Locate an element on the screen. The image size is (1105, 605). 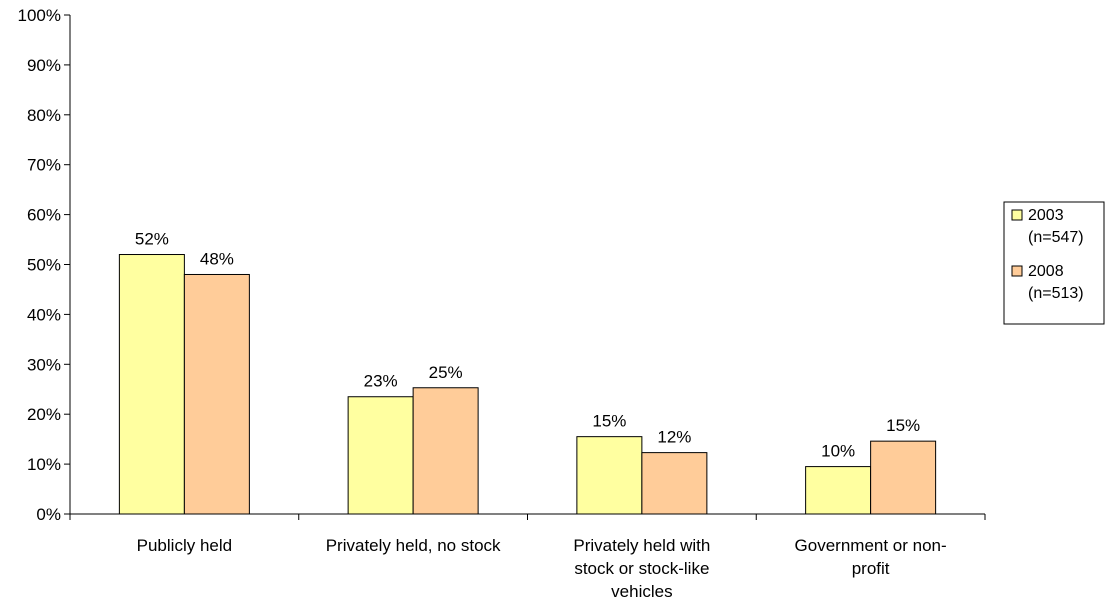
y-tick-label: 10% is located at coordinates (44, 464).